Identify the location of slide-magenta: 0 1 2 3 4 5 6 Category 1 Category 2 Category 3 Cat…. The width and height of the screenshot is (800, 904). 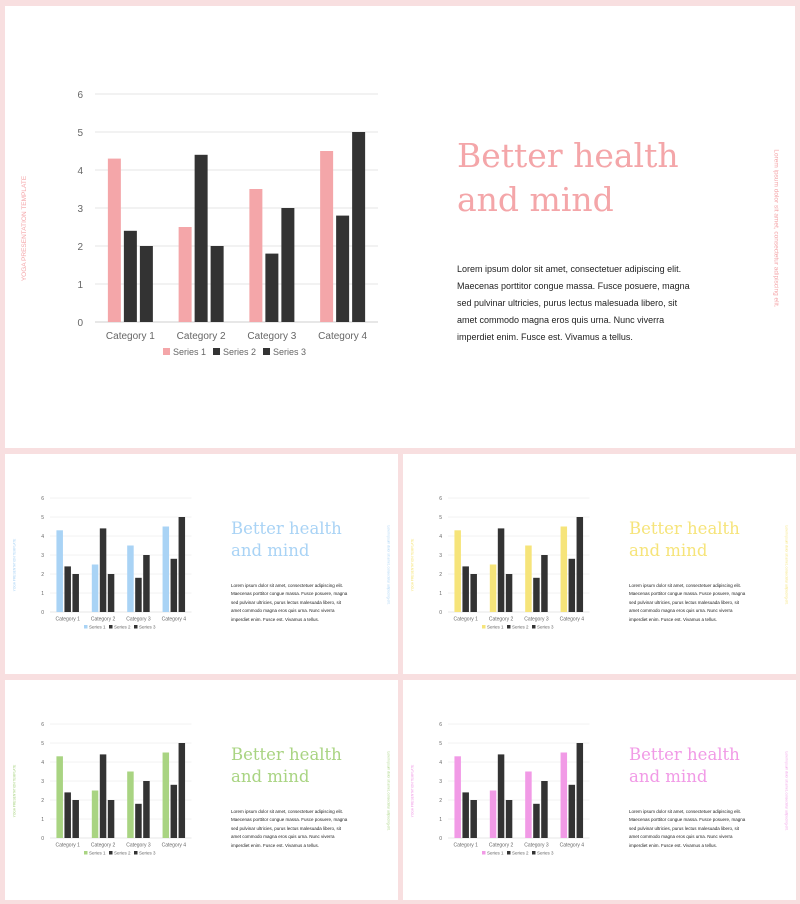
(599, 790).